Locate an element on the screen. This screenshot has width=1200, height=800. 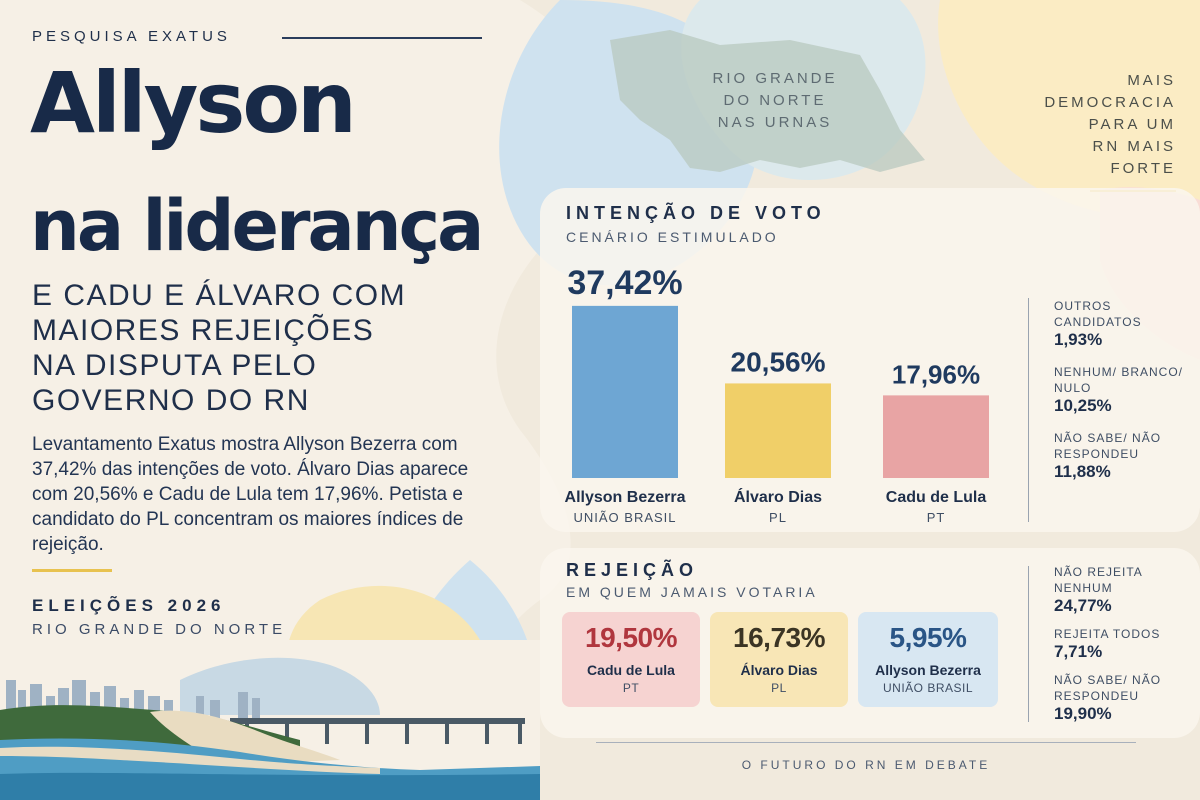
rejection-card-allyson: 5,95% Allyson Bezerra UNIÃO BRASIL is located at coordinates (928, 659).